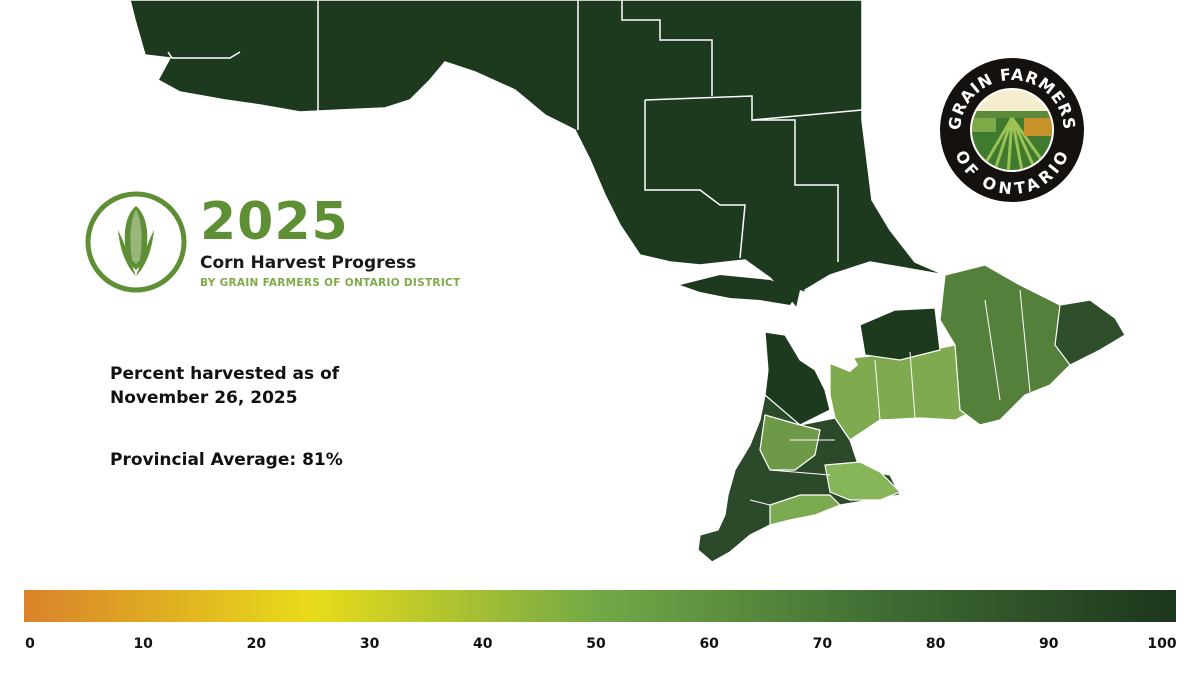 This screenshot has height=675, width=1200. What do you see at coordinates (740, 290) in the screenshot?
I see `map-manitoulin` at bounding box center [740, 290].